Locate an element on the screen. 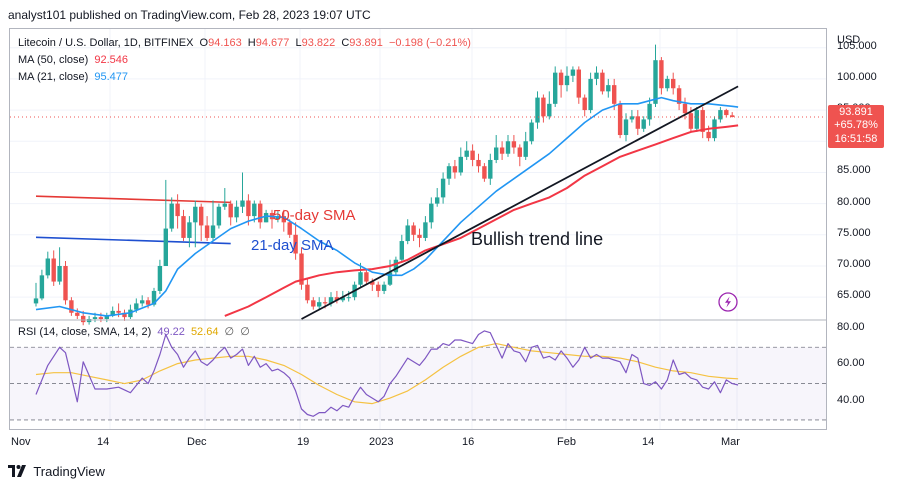 The height and width of the screenshot is (490, 900). time-tick-label: Feb is located at coordinates (566, 442).